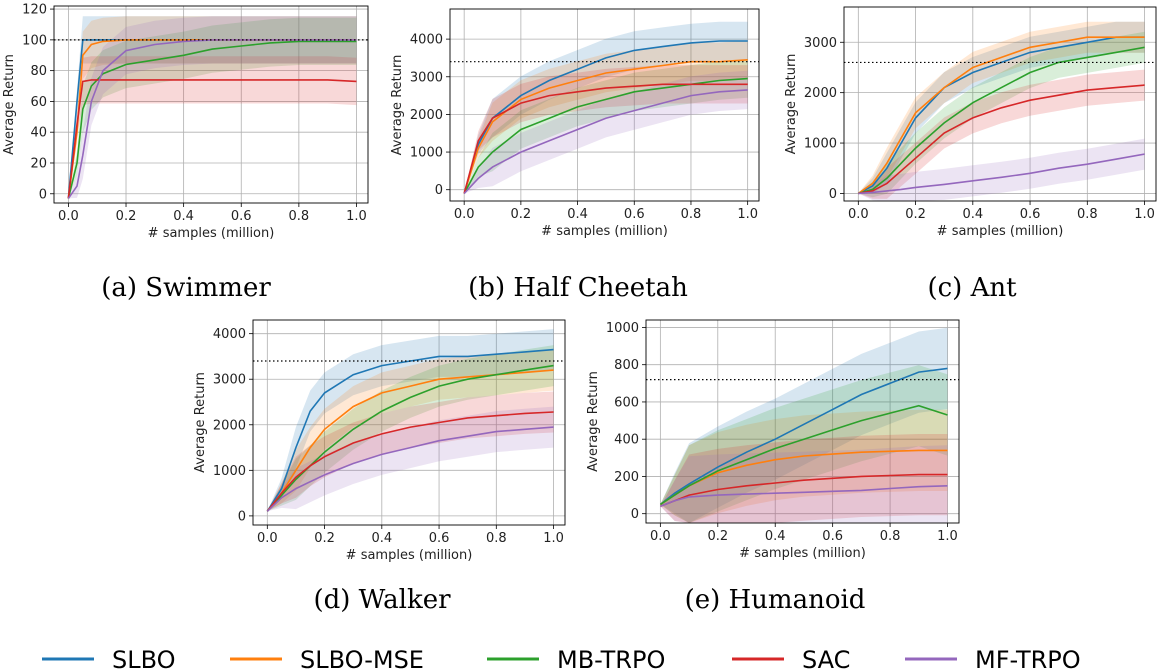 The image size is (1157, 670). Describe the element at coordinates (34, 40) in the screenshot. I see `y-tick-label: 100` at that location.